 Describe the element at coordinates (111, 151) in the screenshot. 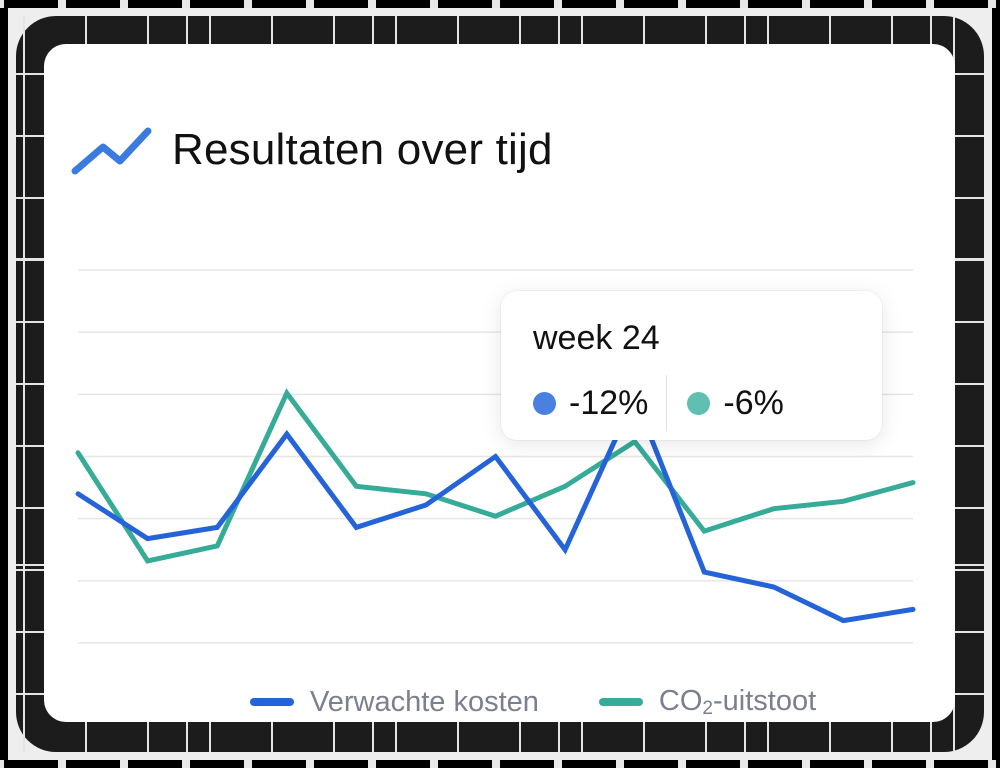

I see `trending-line-icon` at that location.